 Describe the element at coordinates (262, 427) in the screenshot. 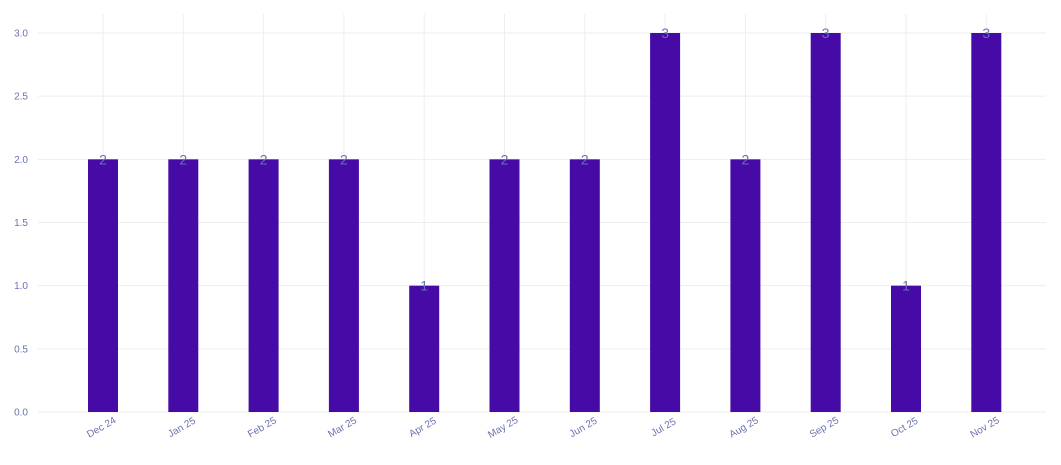

I see `x-tick-label: Feb 25` at that location.